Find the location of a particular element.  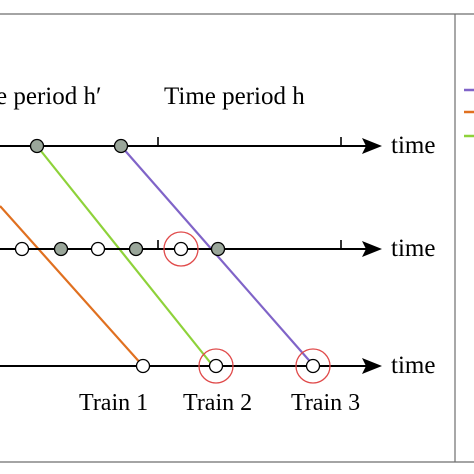

train-1-label: Train 1 is located at coordinates (113, 403).